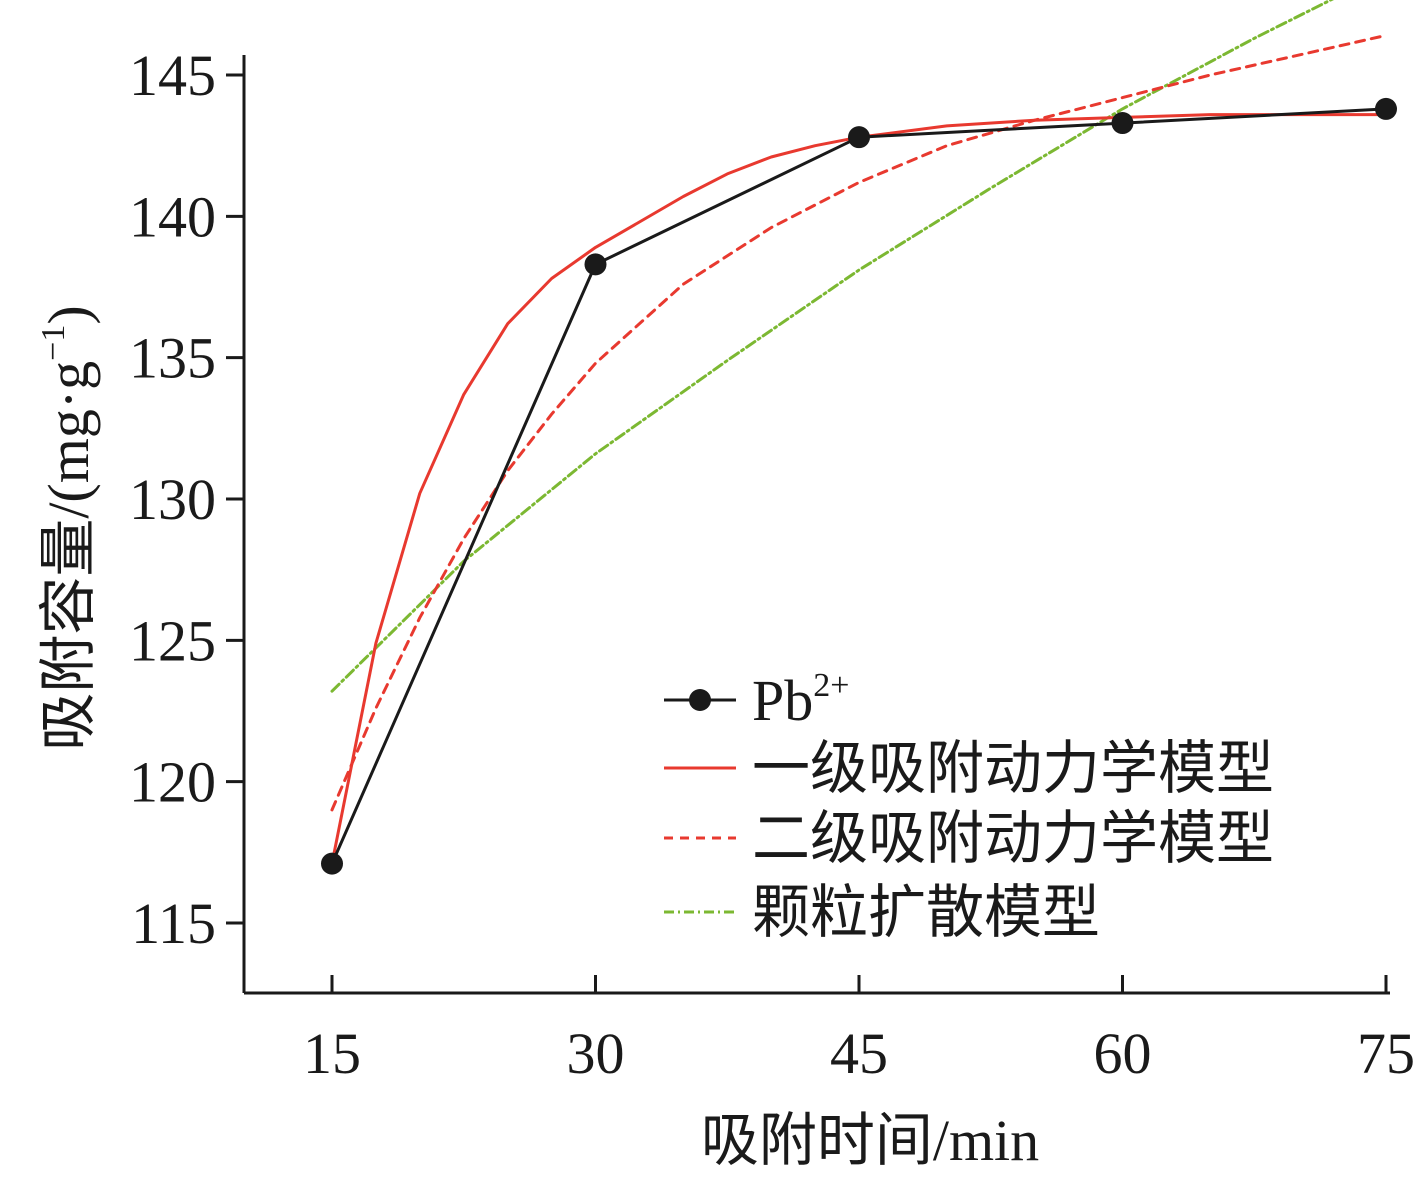 This screenshot has width=1425, height=1184. I want to click on y-tick-label: 135, so click(172, 358).